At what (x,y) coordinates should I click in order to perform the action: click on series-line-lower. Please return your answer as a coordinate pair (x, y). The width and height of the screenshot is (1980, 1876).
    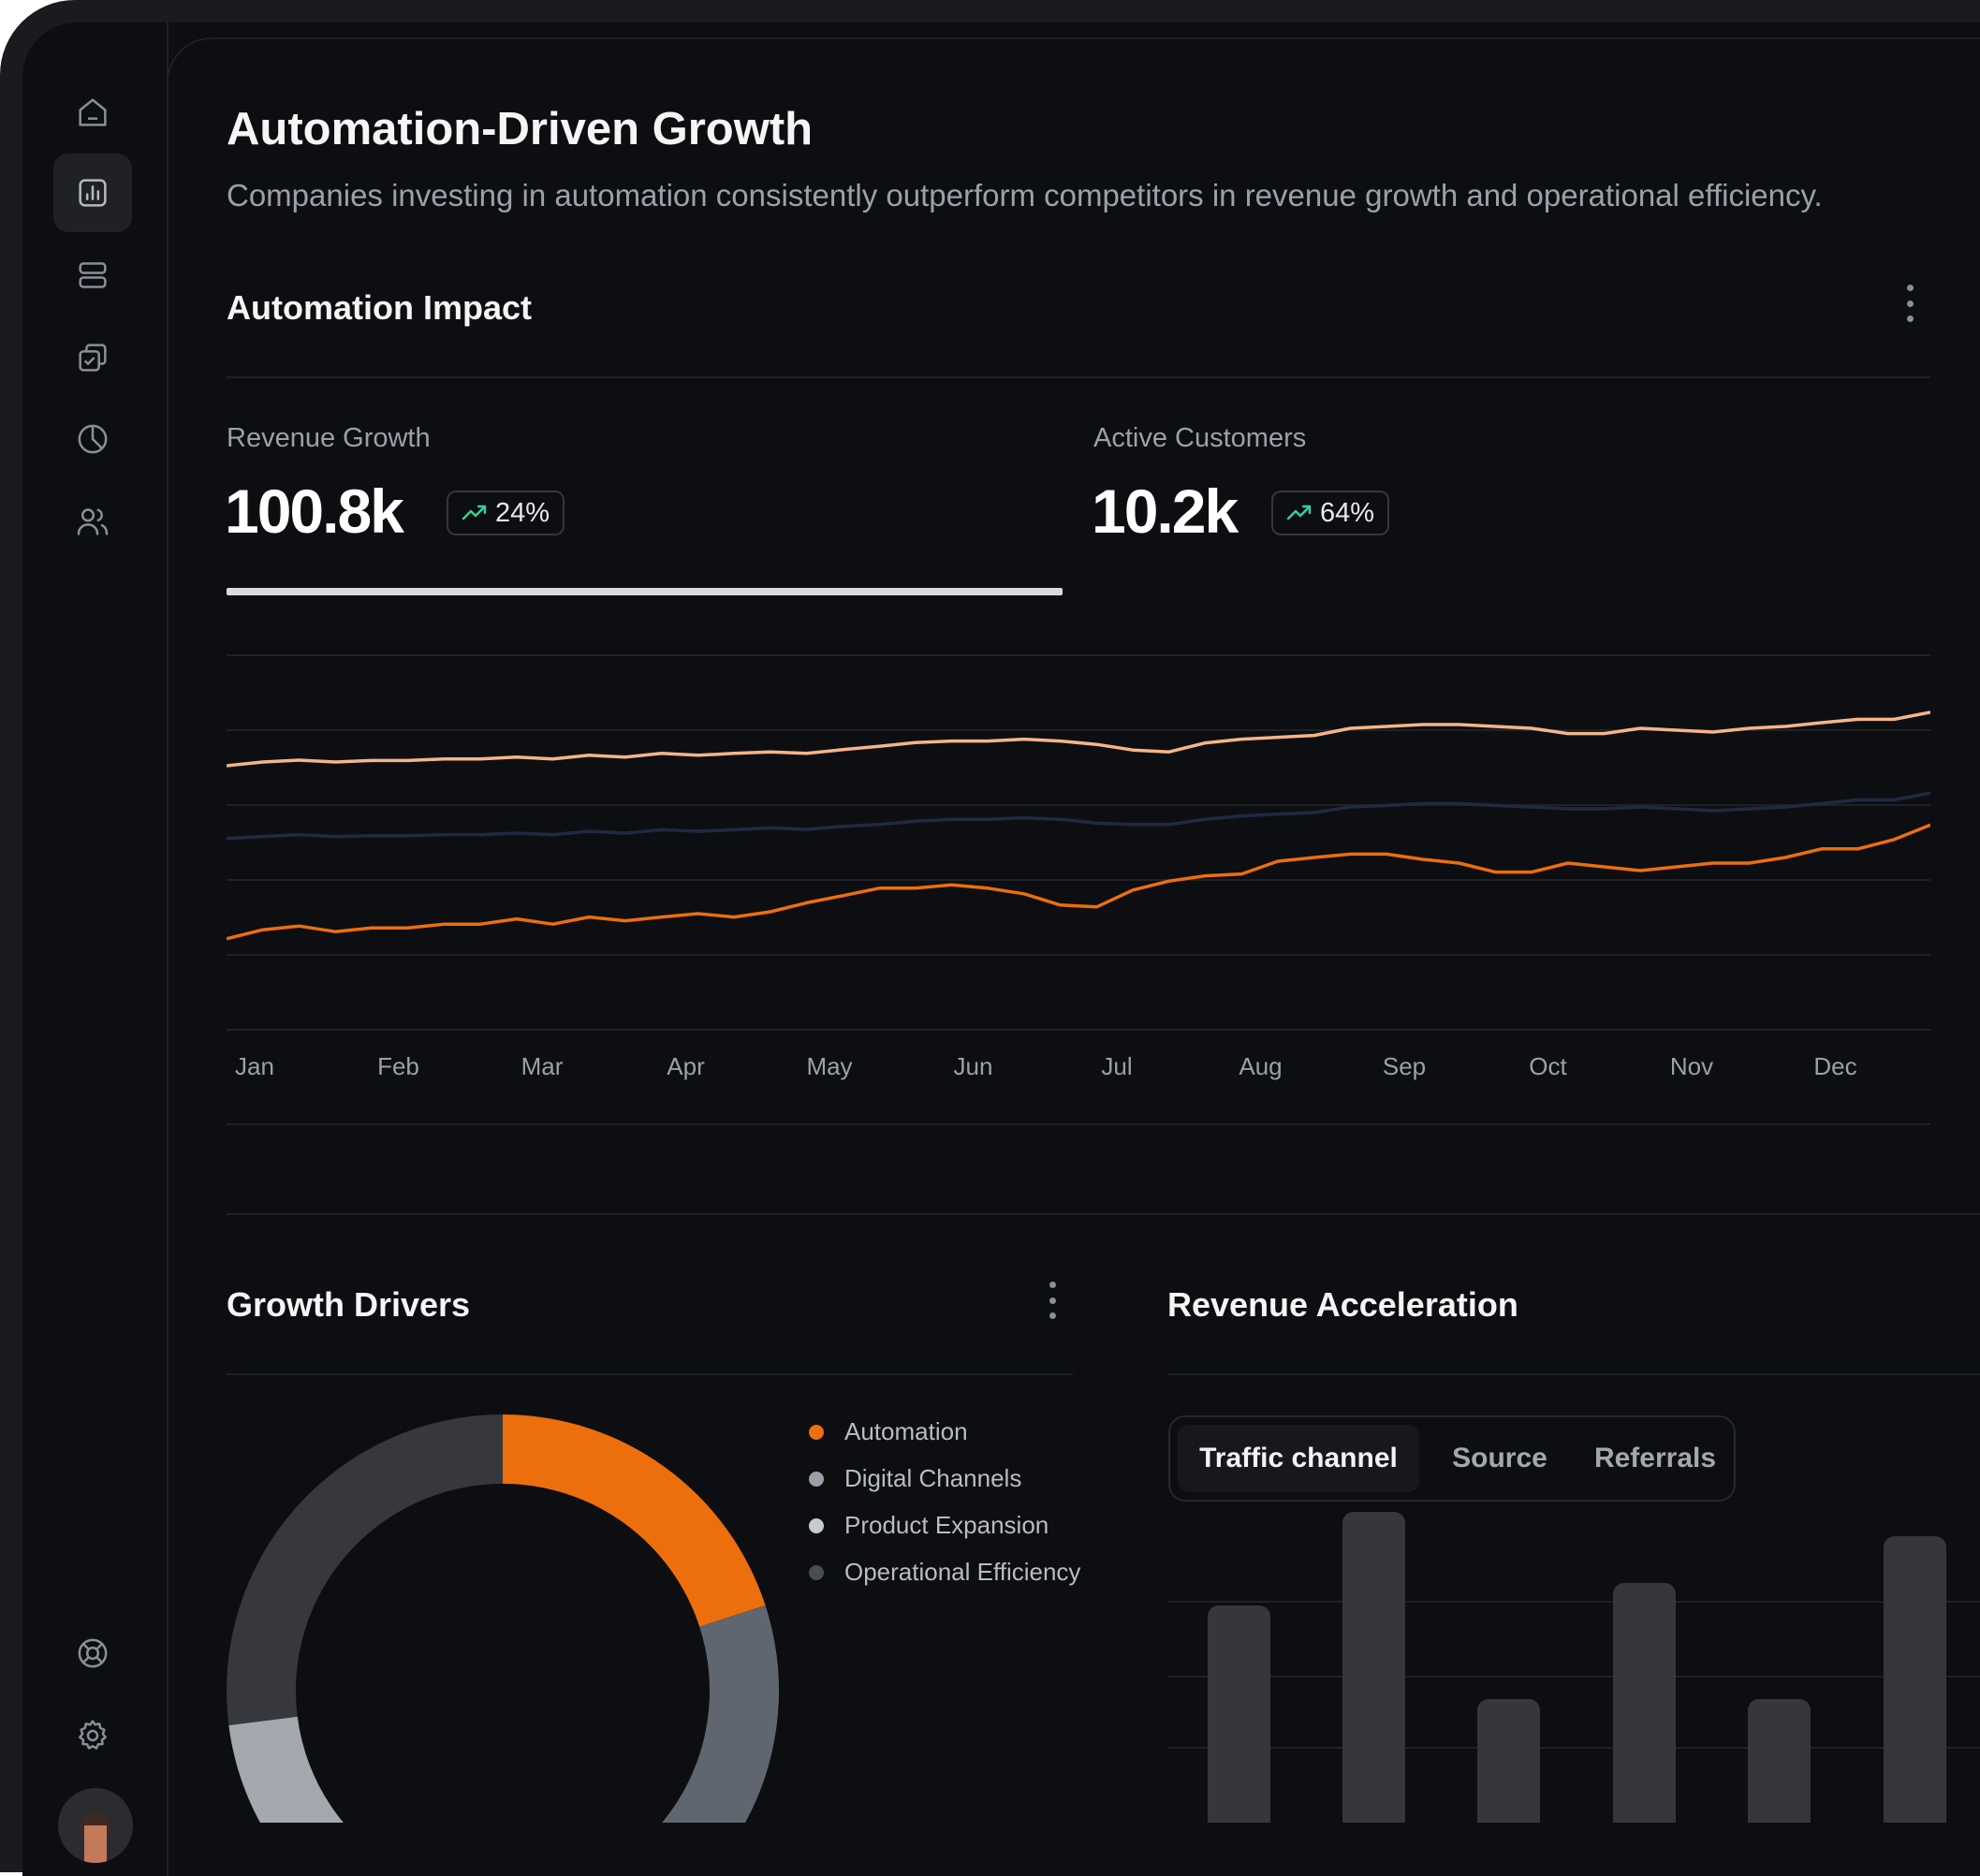
    Looking at the image, I should click on (1078, 882).